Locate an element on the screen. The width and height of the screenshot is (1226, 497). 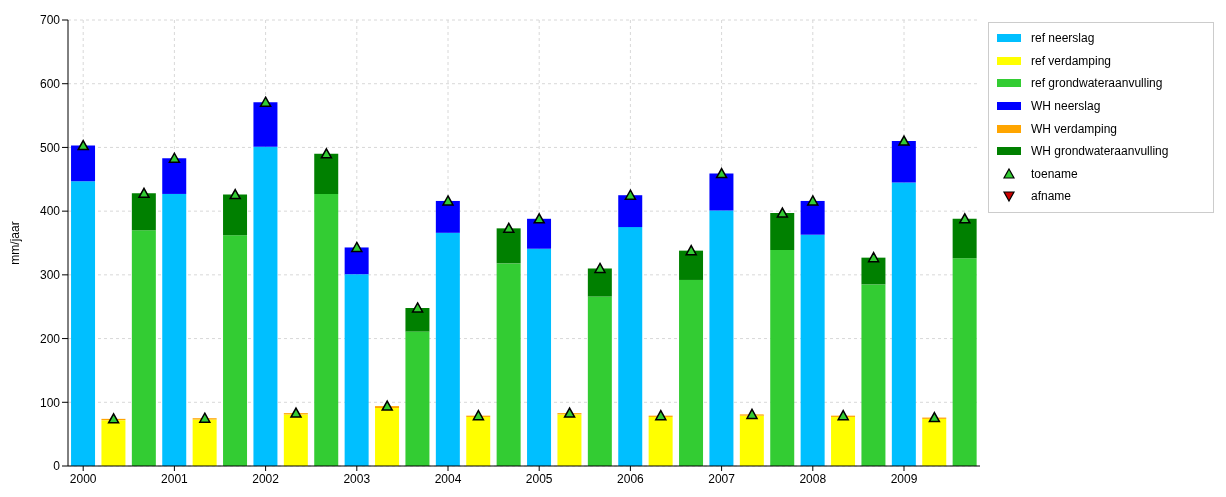
y-tick-label: 200 is located at coordinates (50, 338).